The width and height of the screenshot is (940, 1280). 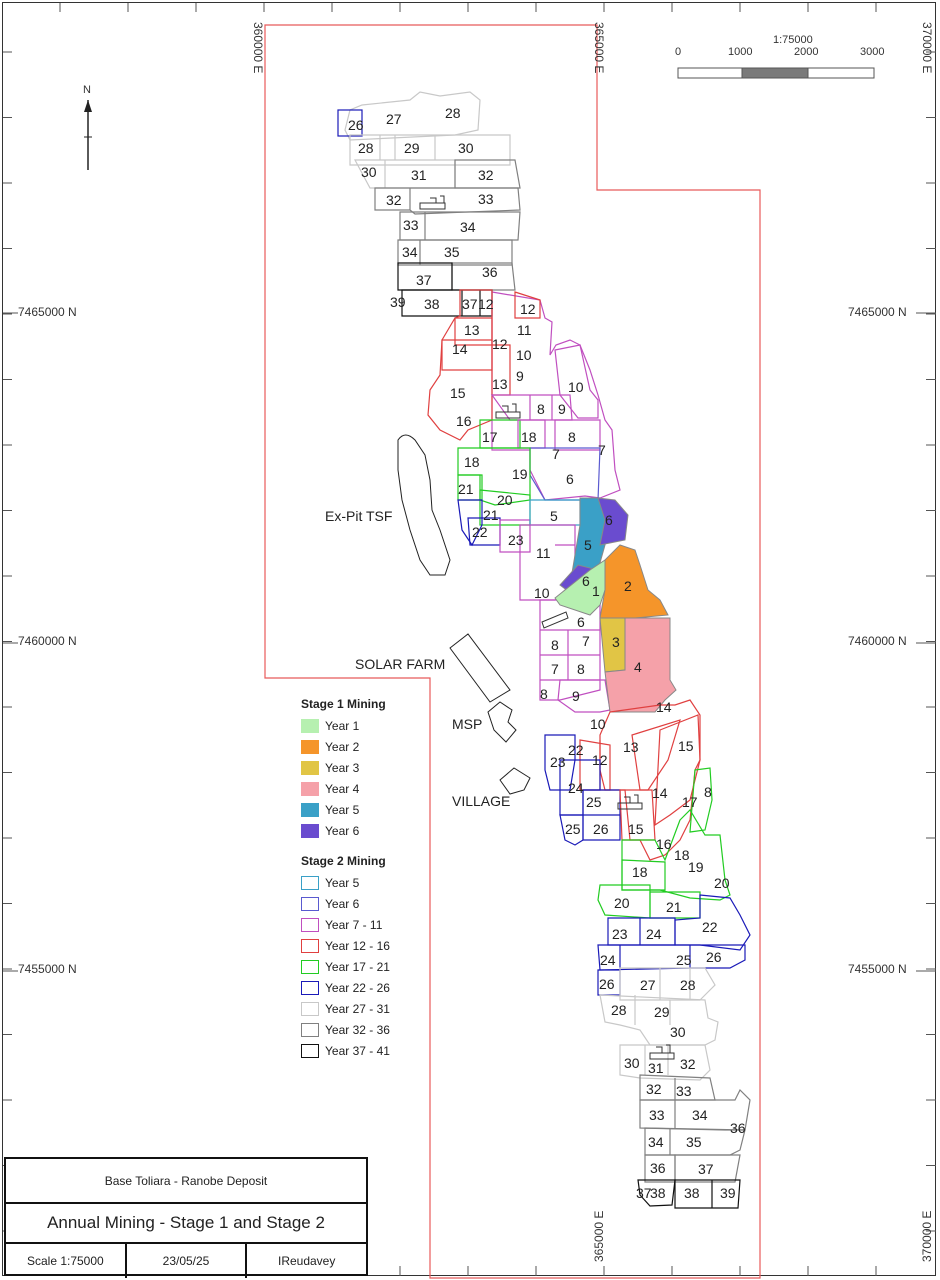 What do you see at coordinates (357, 966) in the screenshot?
I see `legend-label: Year 17 - 21` at bounding box center [357, 966].